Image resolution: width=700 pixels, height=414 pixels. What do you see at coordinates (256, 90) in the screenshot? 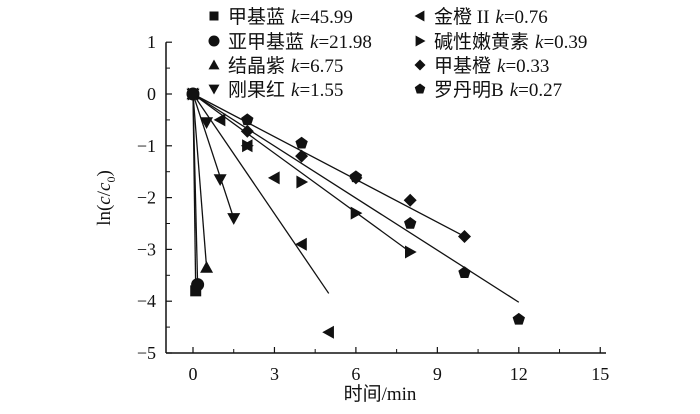
I see `legend-name: 刚果红` at bounding box center [256, 90].